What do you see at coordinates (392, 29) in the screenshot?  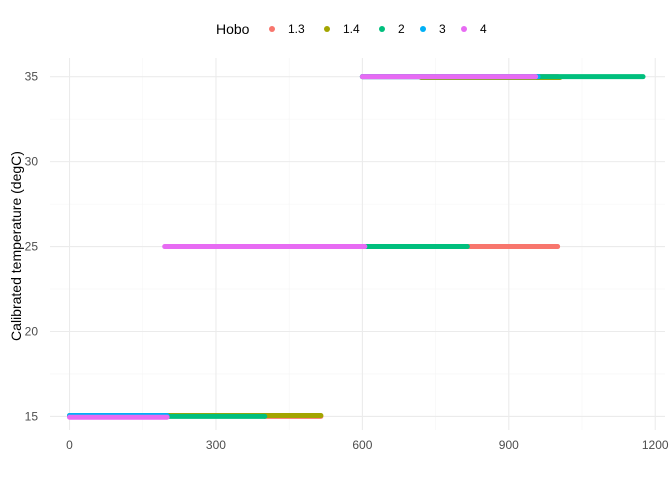 I see `legend-item: 2` at bounding box center [392, 29].